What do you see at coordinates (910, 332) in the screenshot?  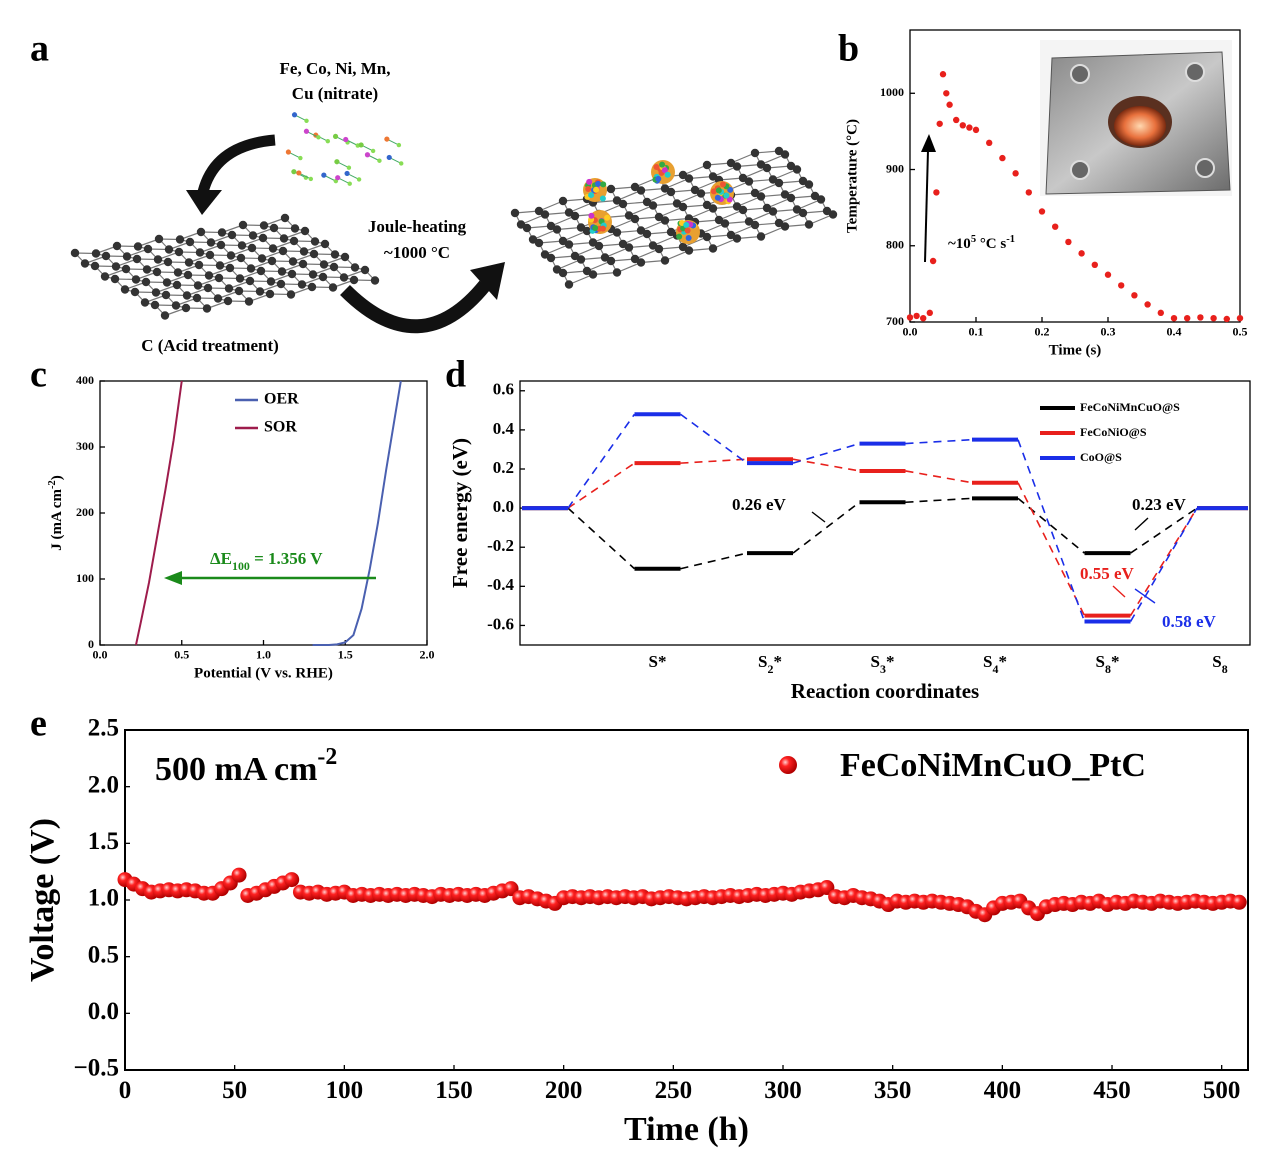 I see `x-tick-label: 0.0` at bounding box center [910, 332].